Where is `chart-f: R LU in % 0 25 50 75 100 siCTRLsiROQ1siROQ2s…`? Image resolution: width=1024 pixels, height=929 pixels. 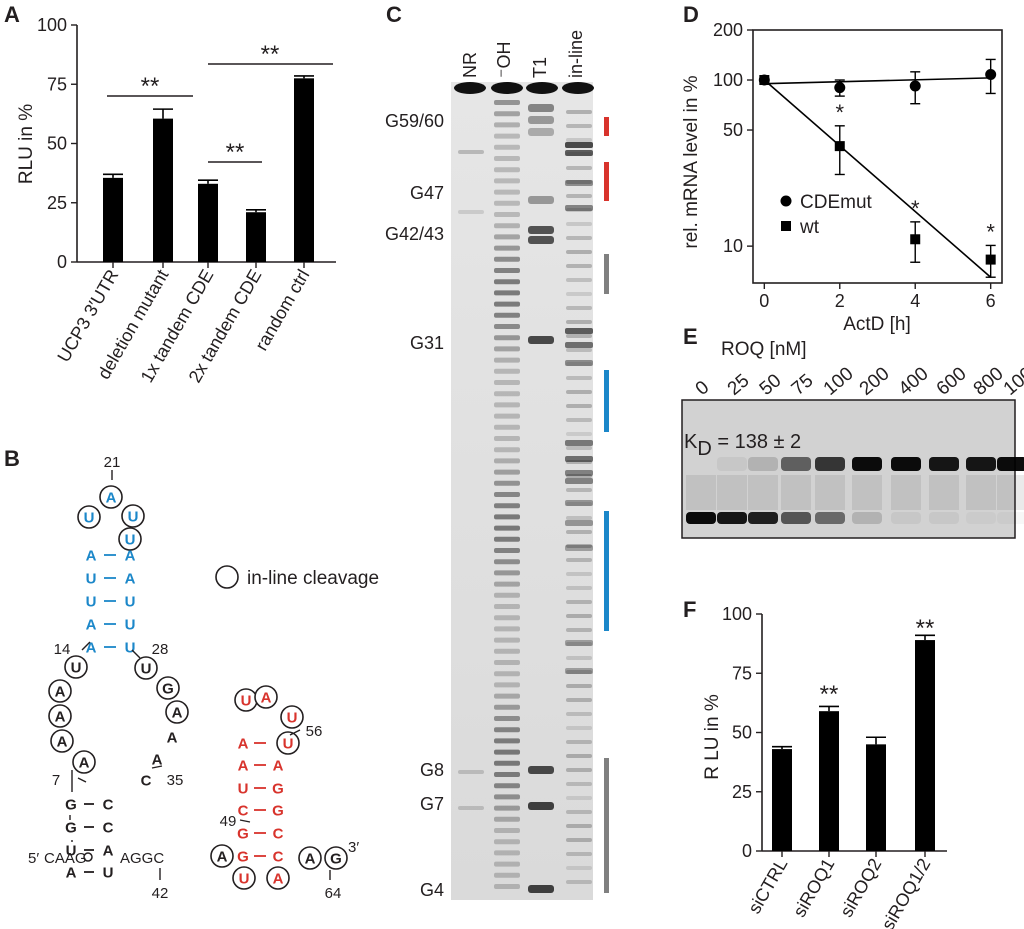 chart-f: R LU in % 0 25 50 75 100 siCTRLsiROQ1siROQ2s… is located at coordinates (824, 766).